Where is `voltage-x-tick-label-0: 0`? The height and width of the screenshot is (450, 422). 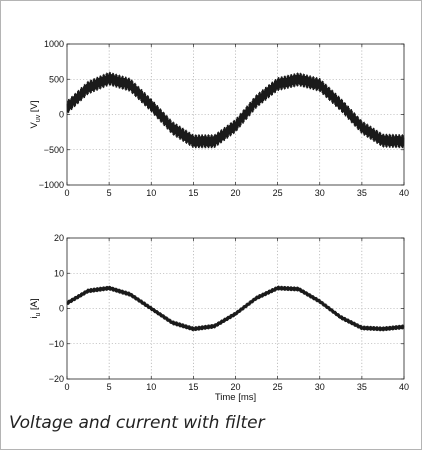
voltage-x-tick-label-0: 0 is located at coordinates (66, 193).